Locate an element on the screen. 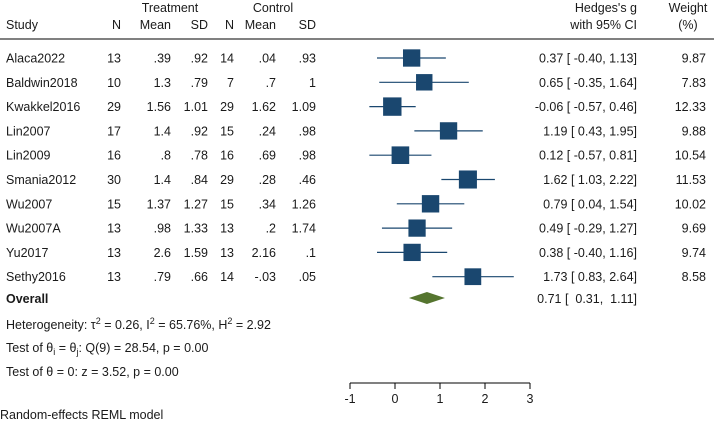 Image resolution: width=714 pixels, height=426 pixels. mean-control: .7 is located at coordinates (271, 83).